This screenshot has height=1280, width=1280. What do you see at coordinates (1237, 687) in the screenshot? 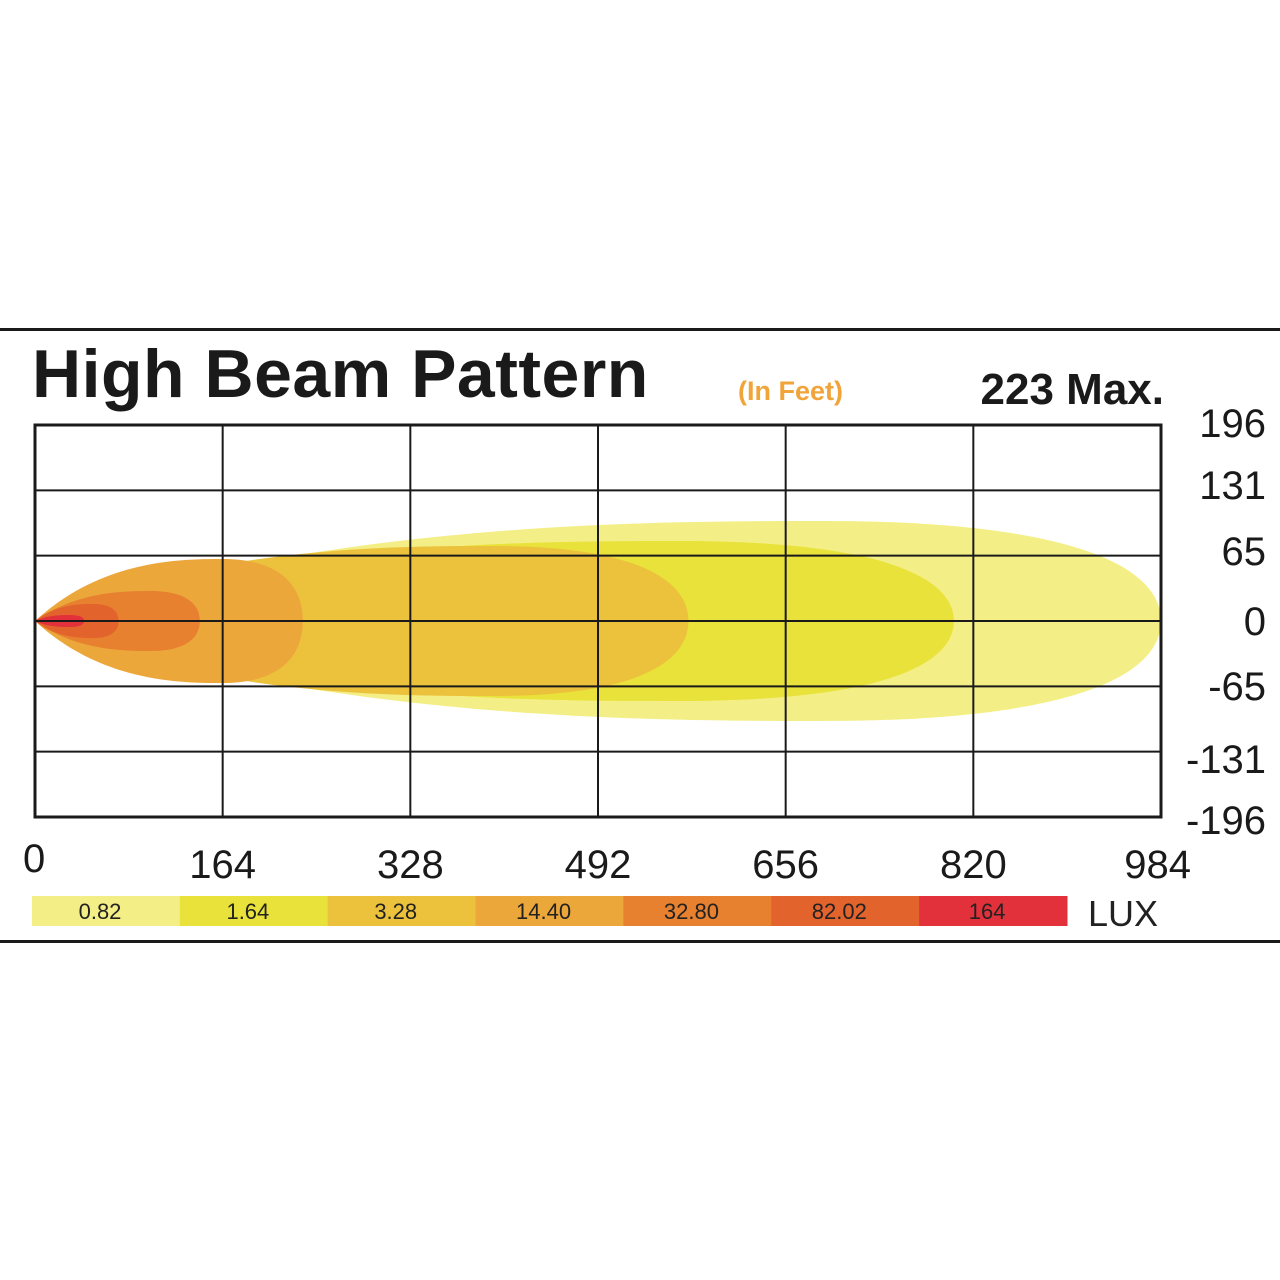
I see `y-tick-label: -65` at bounding box center [1237, 687].